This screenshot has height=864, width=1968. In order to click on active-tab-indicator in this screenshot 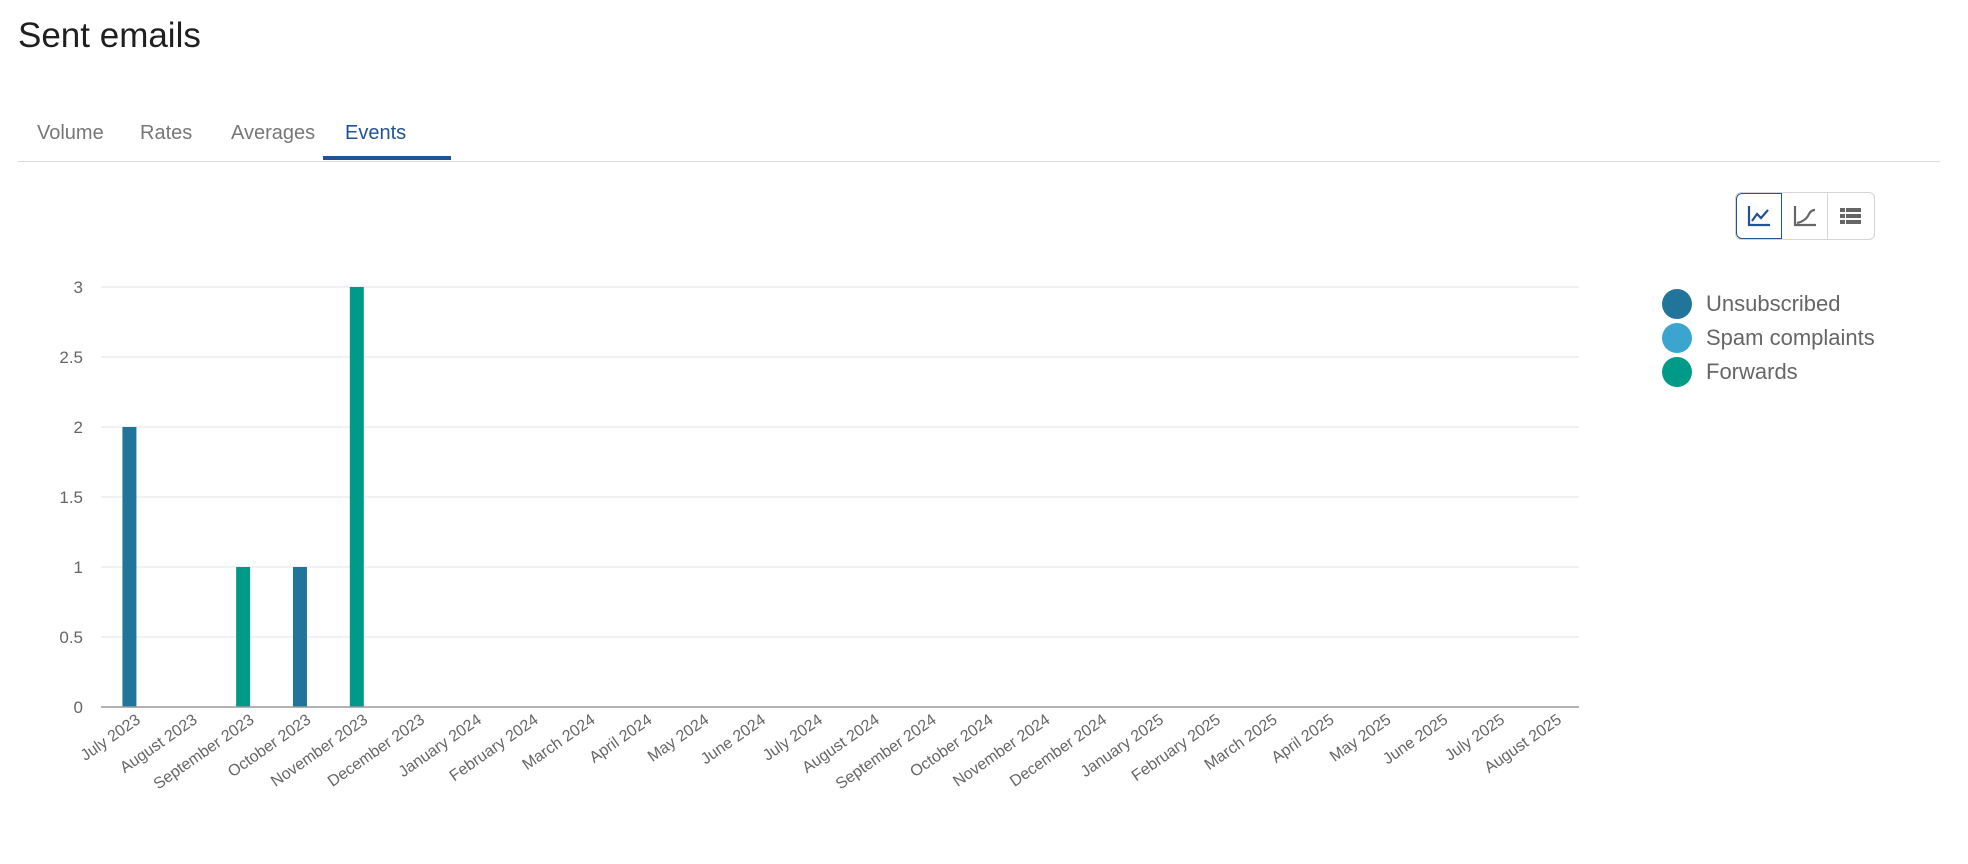, I will do `click(387, 158)`.